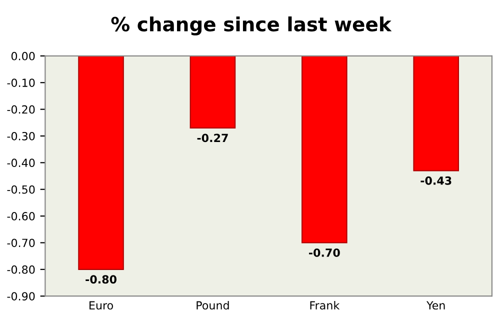 The image size is (502, 329). What do you see at coordinates (23, 56) in the screenshot?
I see `y-tick-label: 0.00` at bounding box center [23, 56].